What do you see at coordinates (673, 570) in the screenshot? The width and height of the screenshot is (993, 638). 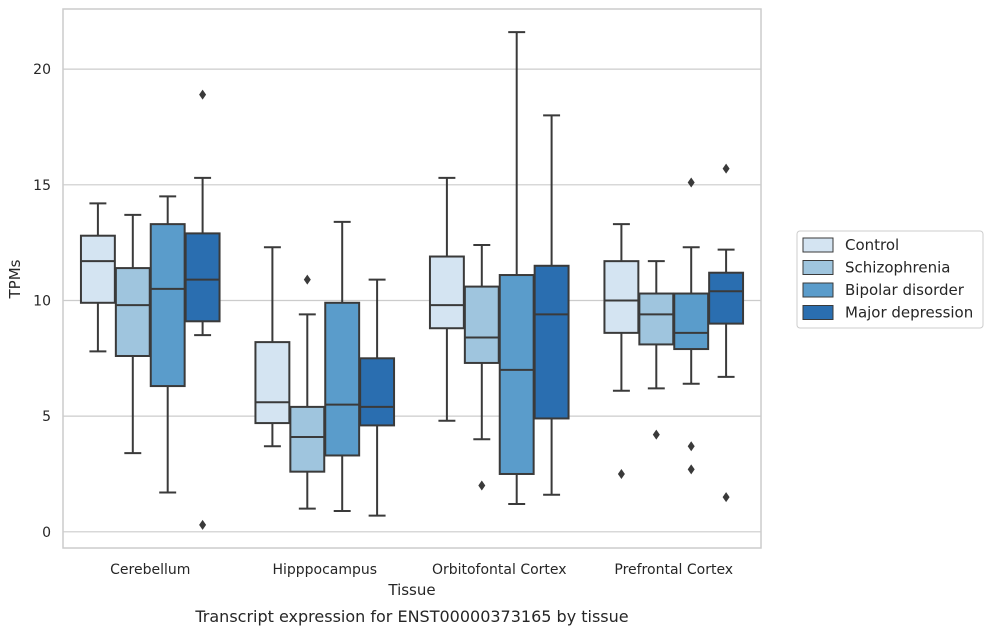 I see `x-tick-label: Prefrontal Cortex` at bounding box center [673, 570].